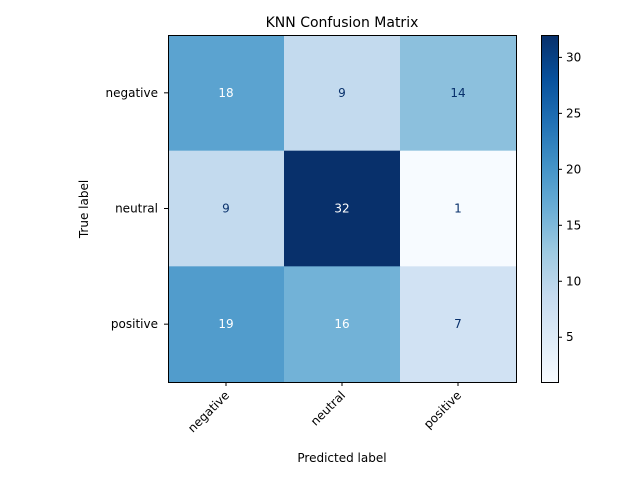  What do you see at coordinates (342, 23) in the screenshot?
I see `chart-title: KNN Confusion Matrix` at bounding box center [342, 23].